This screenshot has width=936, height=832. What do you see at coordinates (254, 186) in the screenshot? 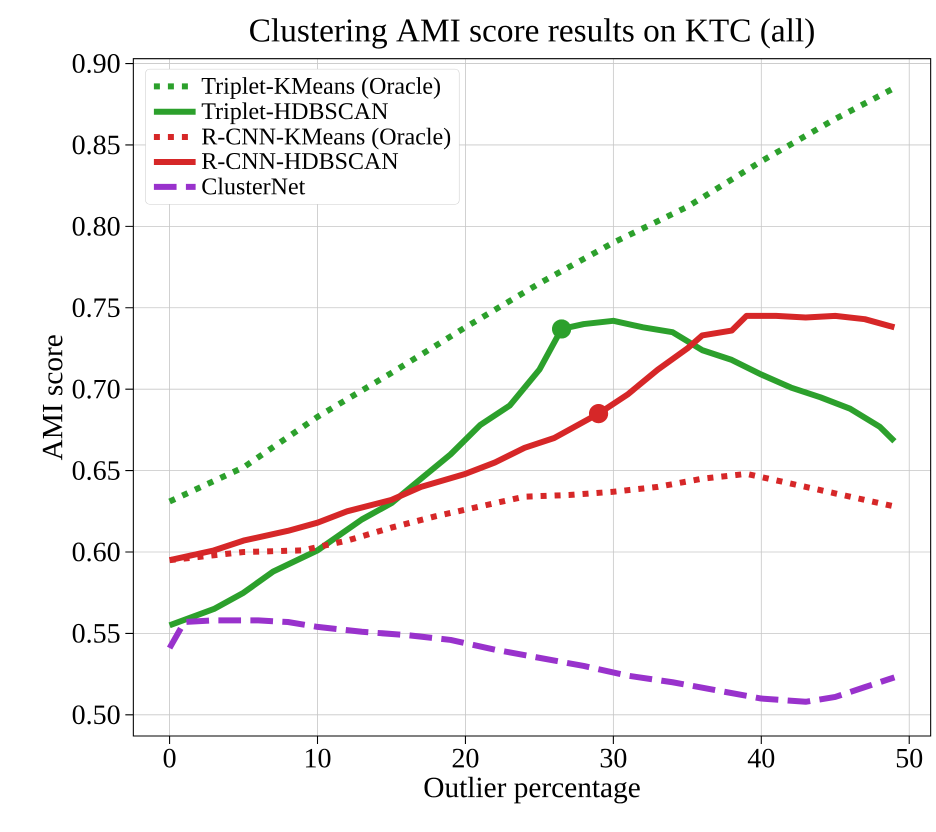
I see `legend-label: ClusterNet` at bounding box center [254, 186].